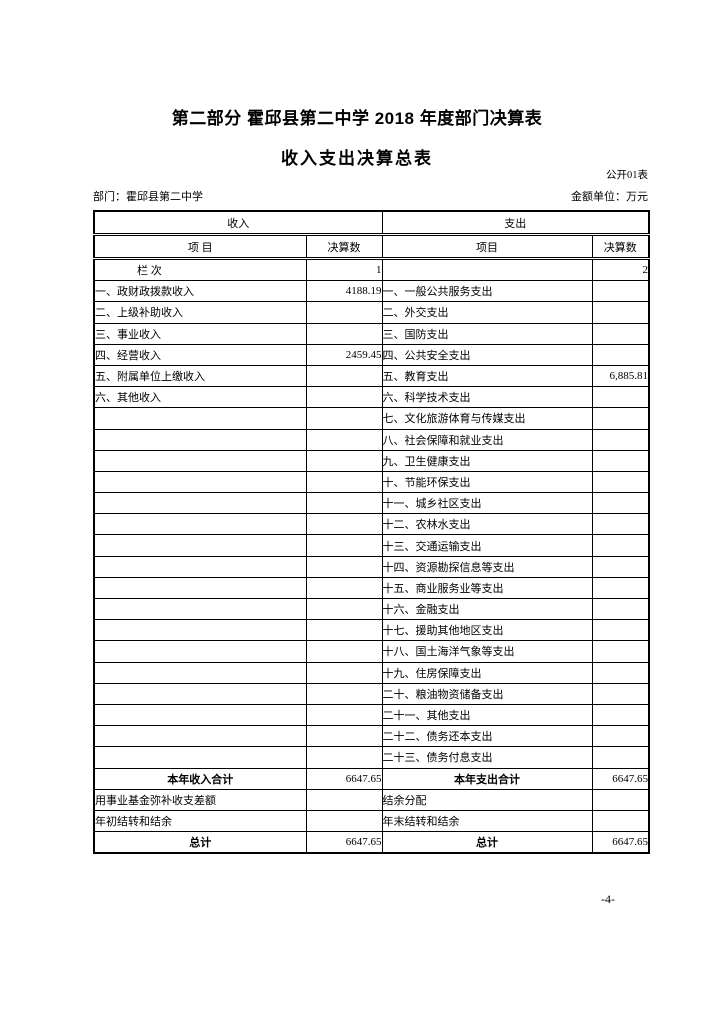 The image size is (714, 1010). I want to click on item-cell: 十、节能环保支出, so click(487, 482).